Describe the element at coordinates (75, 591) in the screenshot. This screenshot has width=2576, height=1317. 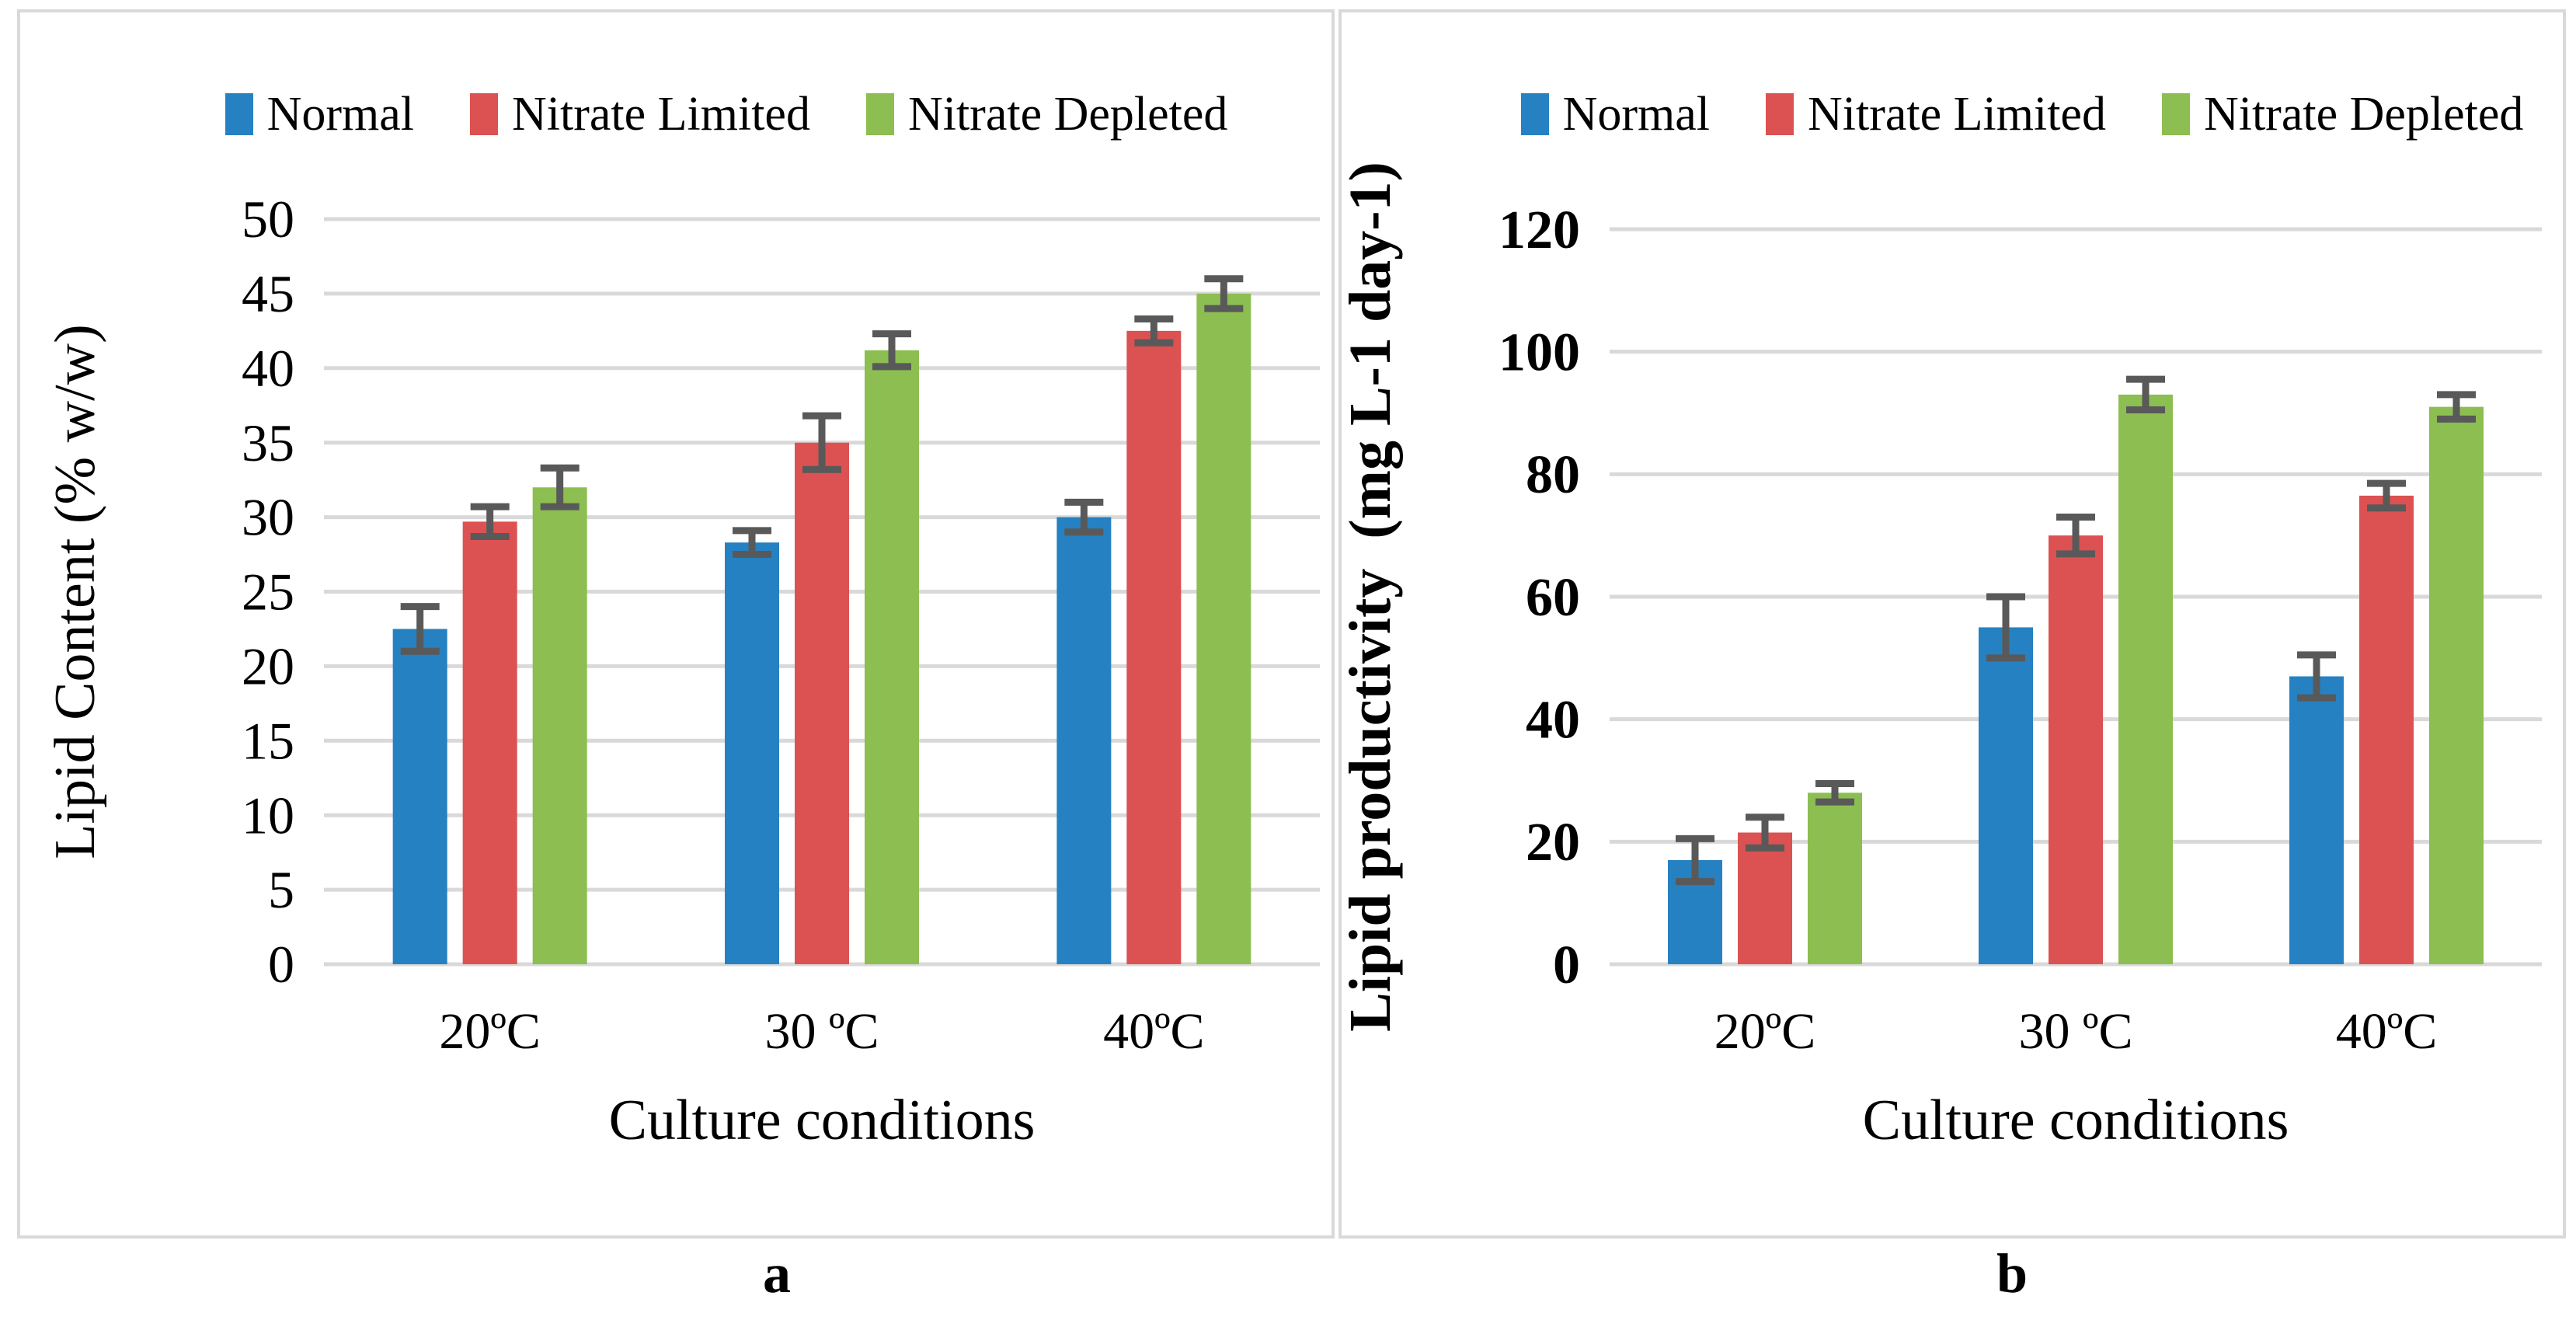
I see `y-axis-title: Lipid Content (% w/w)` at that location.